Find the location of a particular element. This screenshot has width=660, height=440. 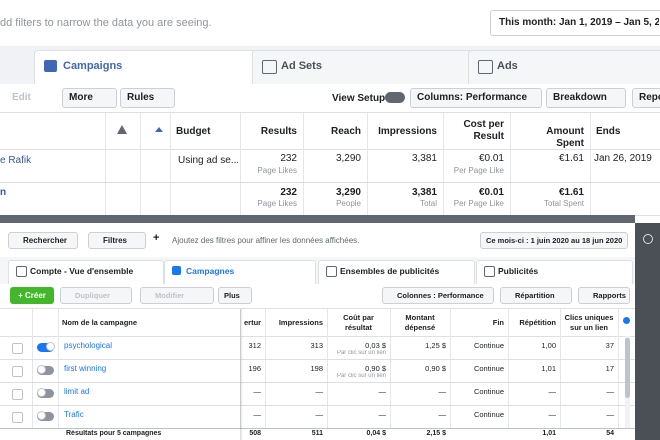

tab-label: Campagnes is located at coordinates (210, 271).